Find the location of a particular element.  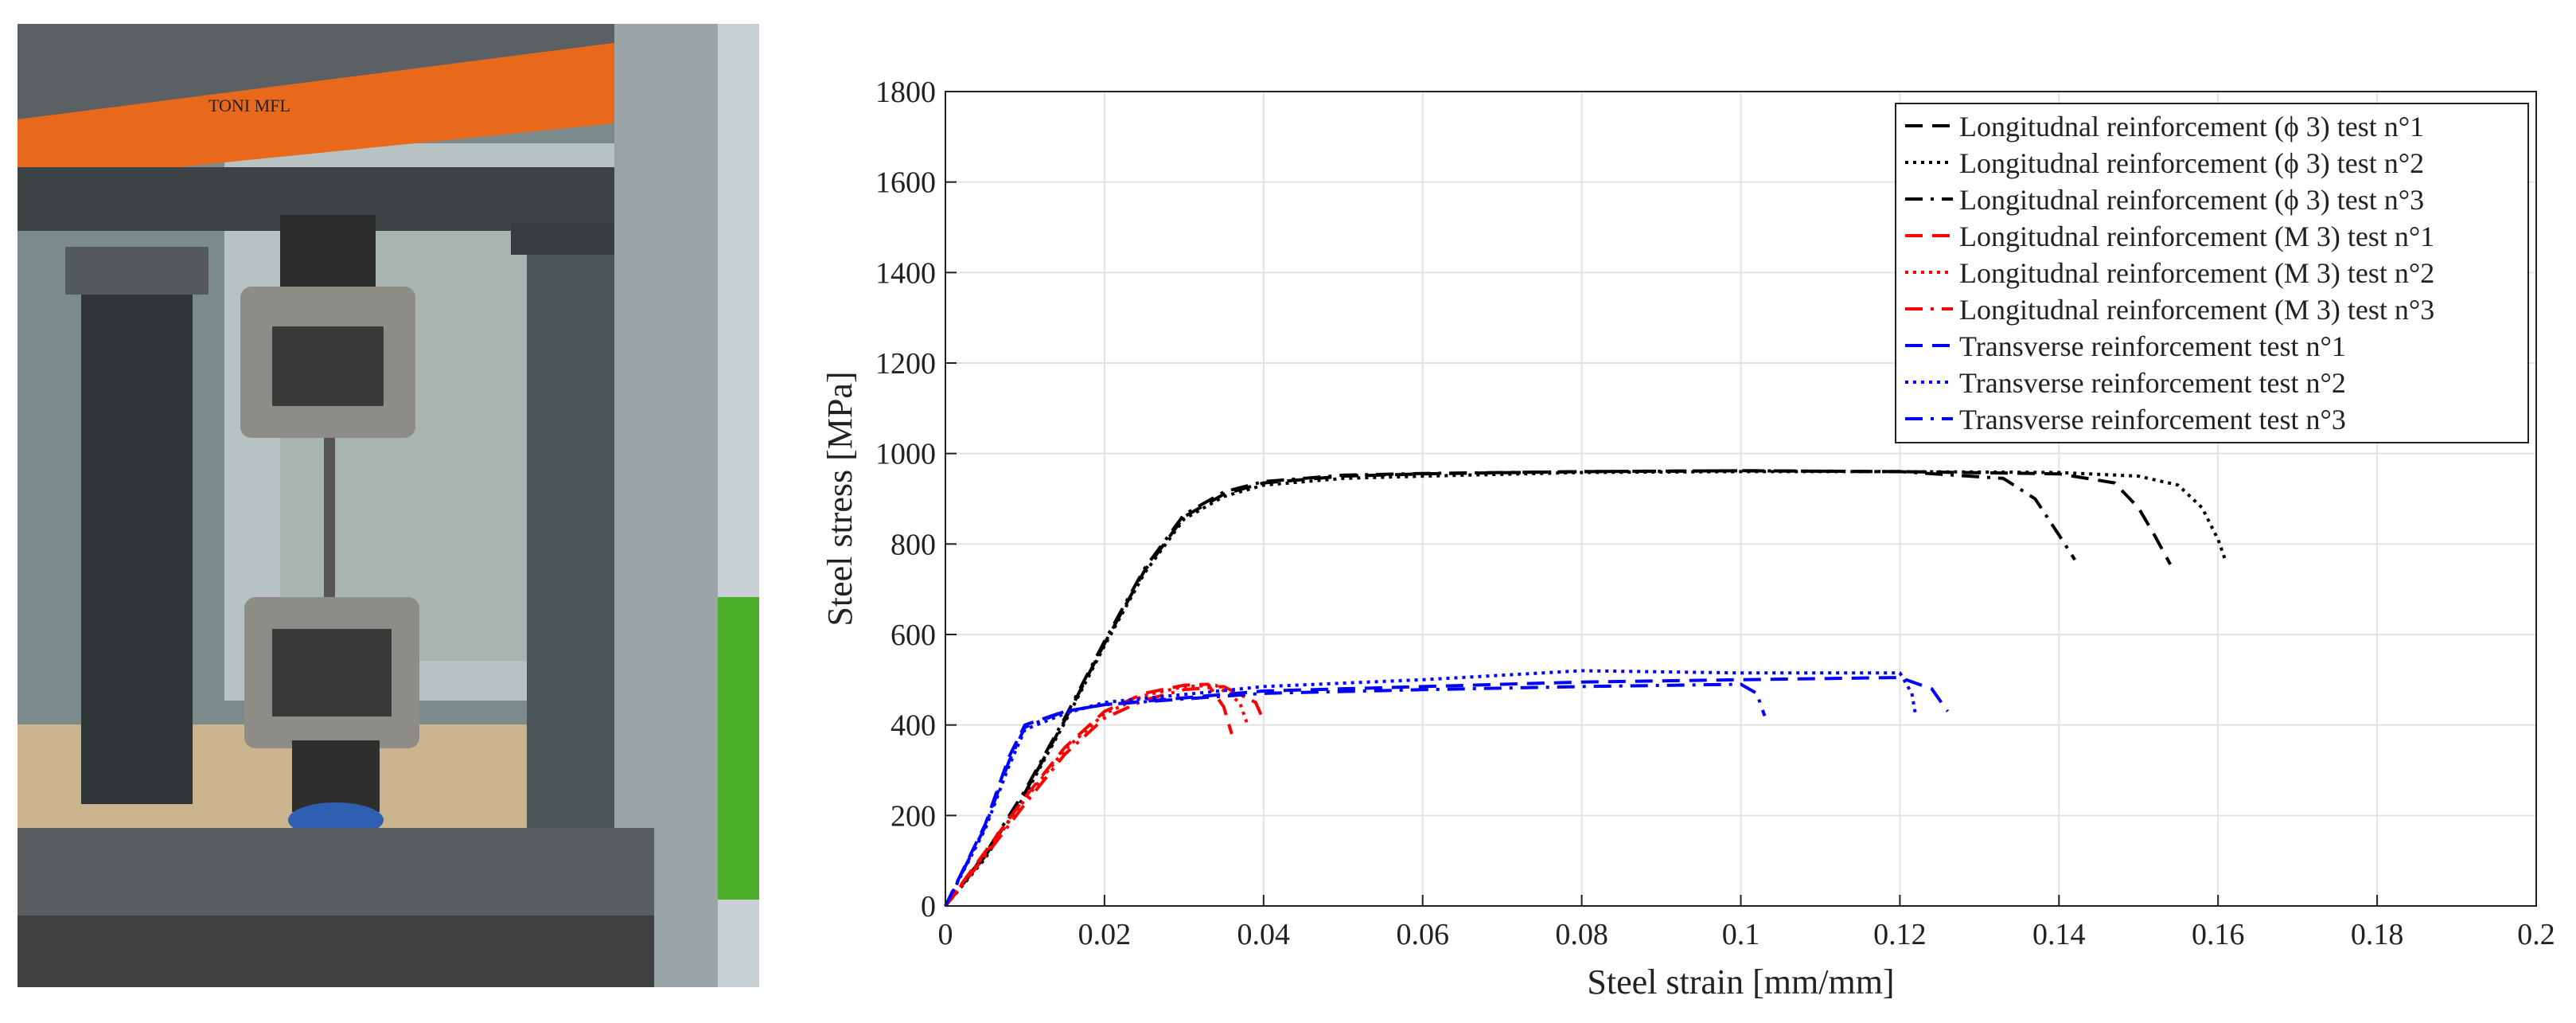

legend-label: Longitudnal reinforcement (ϕ 3) test n°3 is located at coordinates (2191, 200).